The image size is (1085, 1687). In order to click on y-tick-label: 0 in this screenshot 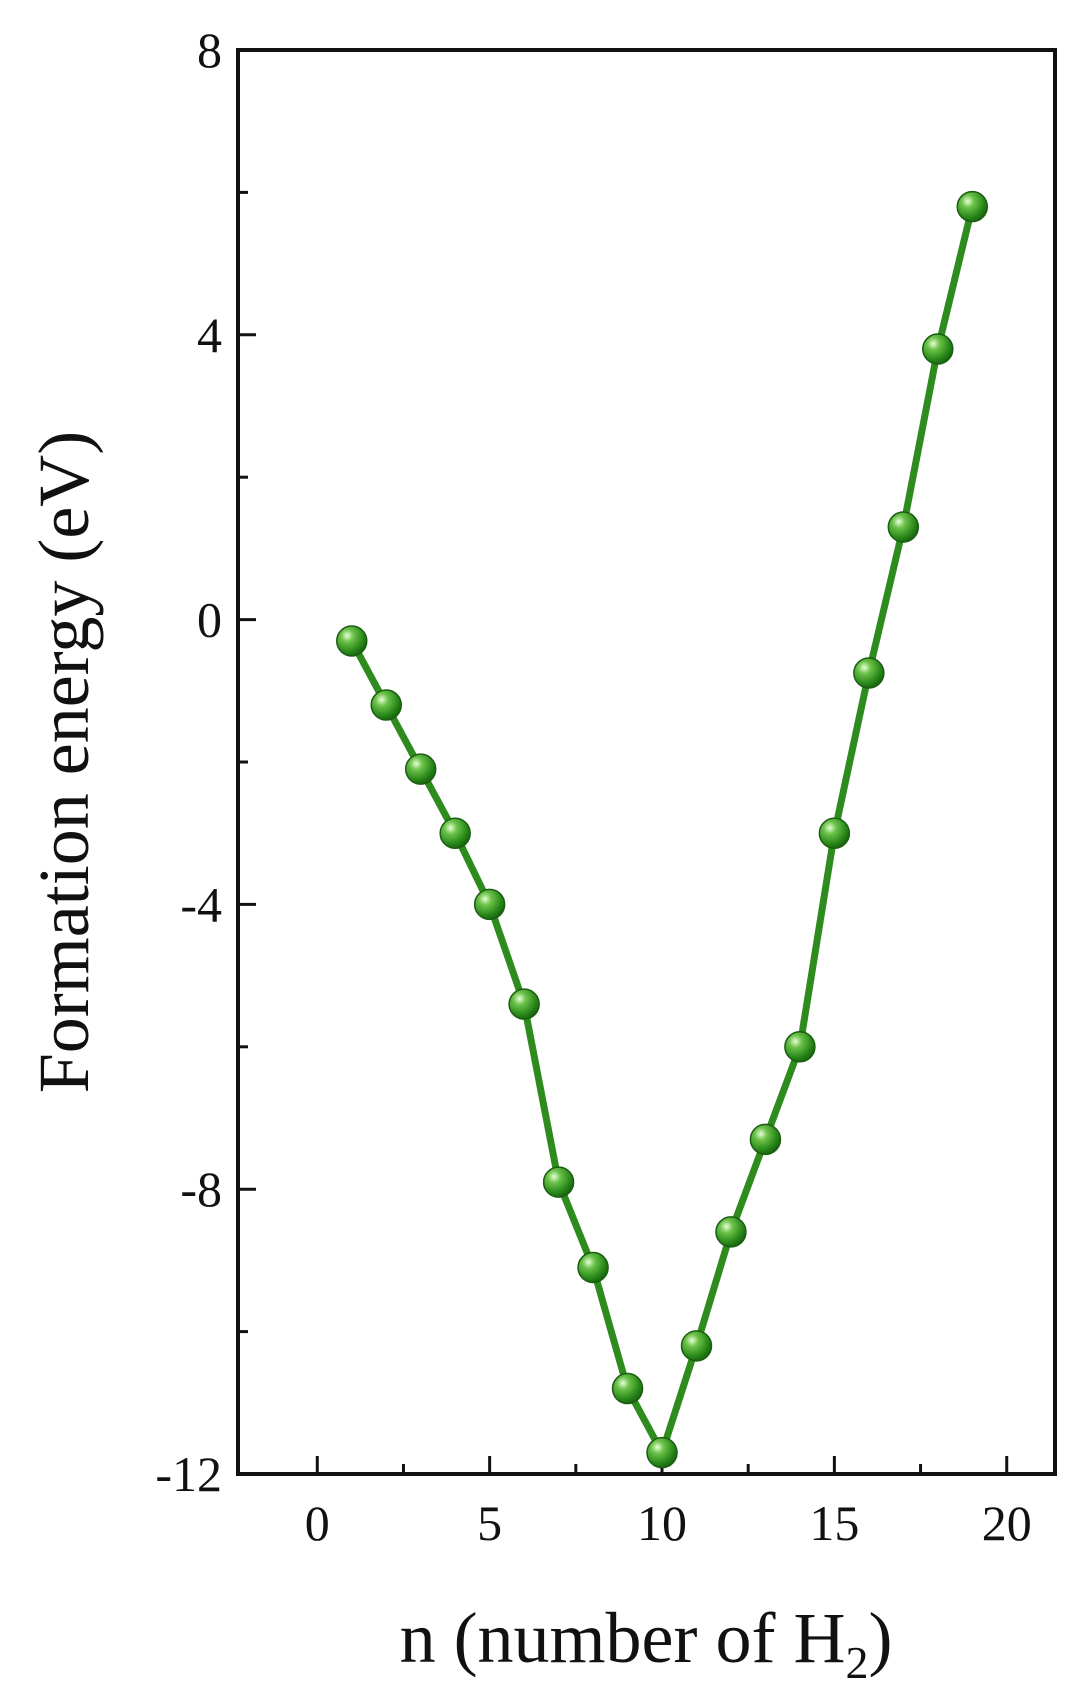, I will do `click(209, 620)`.